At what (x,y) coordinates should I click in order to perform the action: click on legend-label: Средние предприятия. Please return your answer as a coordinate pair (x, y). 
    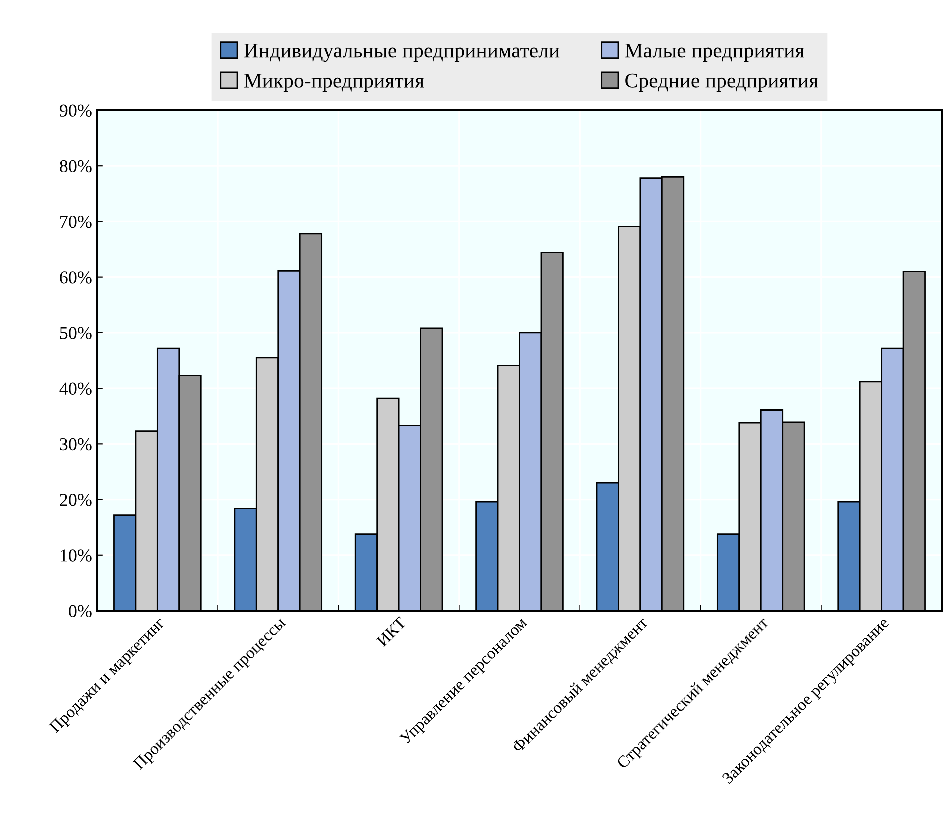
    Looking at the image, I should click on (722, 83).